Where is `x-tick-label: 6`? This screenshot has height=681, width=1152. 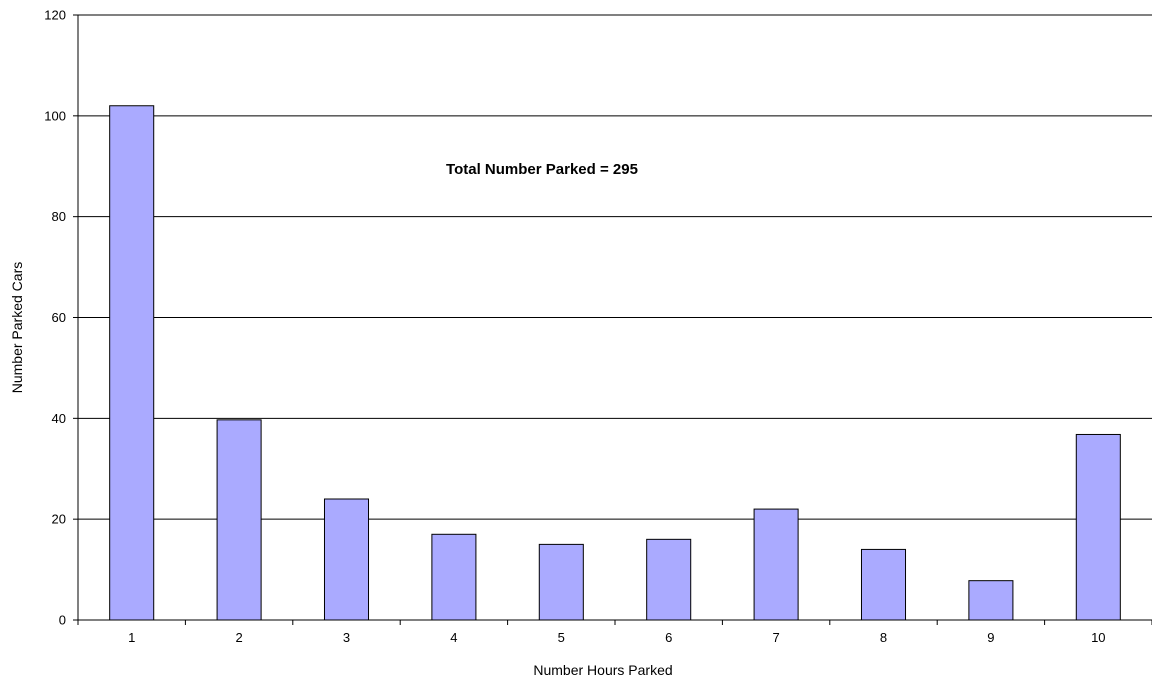 x-tick-label: 6 is located at coordinates (668, 637).